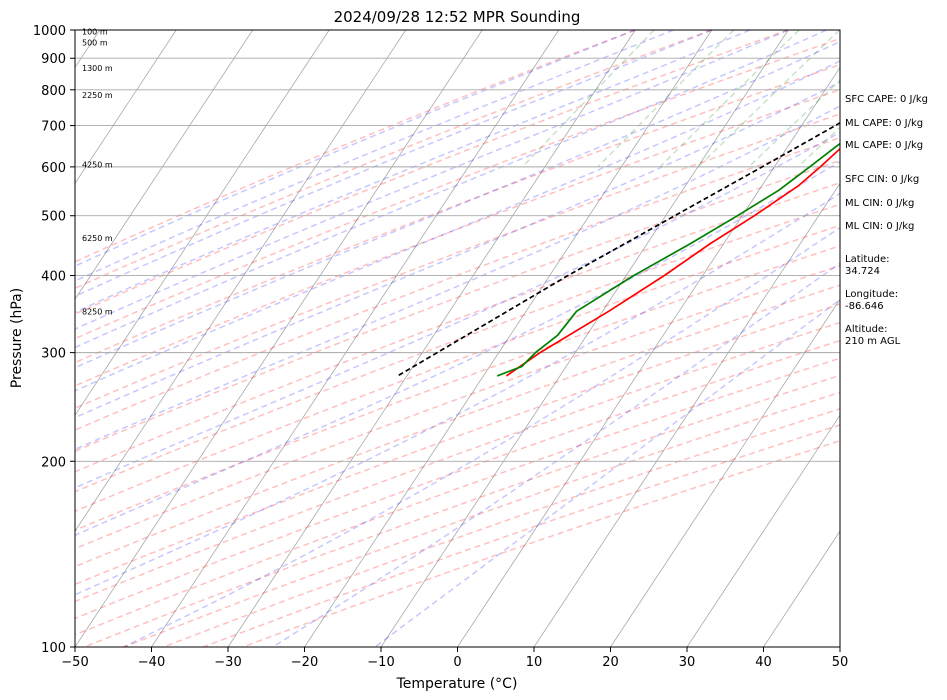  What do you see at coordinates (457, 17) in the screenshot?
I see `chart-title: 2024/09/28 12:52 MPR Sounding` at bounding box center [457, 17].